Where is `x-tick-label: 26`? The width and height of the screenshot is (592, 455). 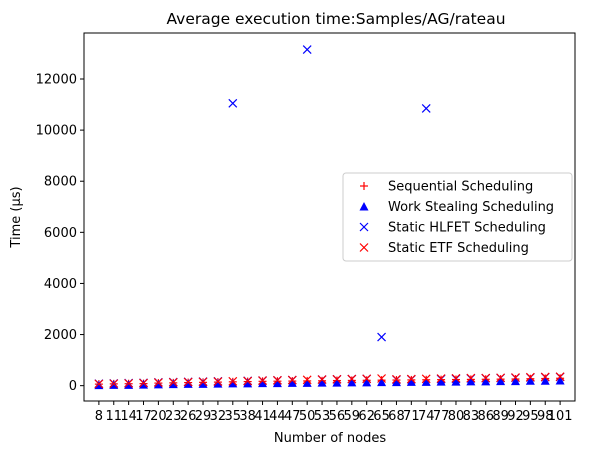 x-tick-label: 26 is located at coordinates (188, 416).